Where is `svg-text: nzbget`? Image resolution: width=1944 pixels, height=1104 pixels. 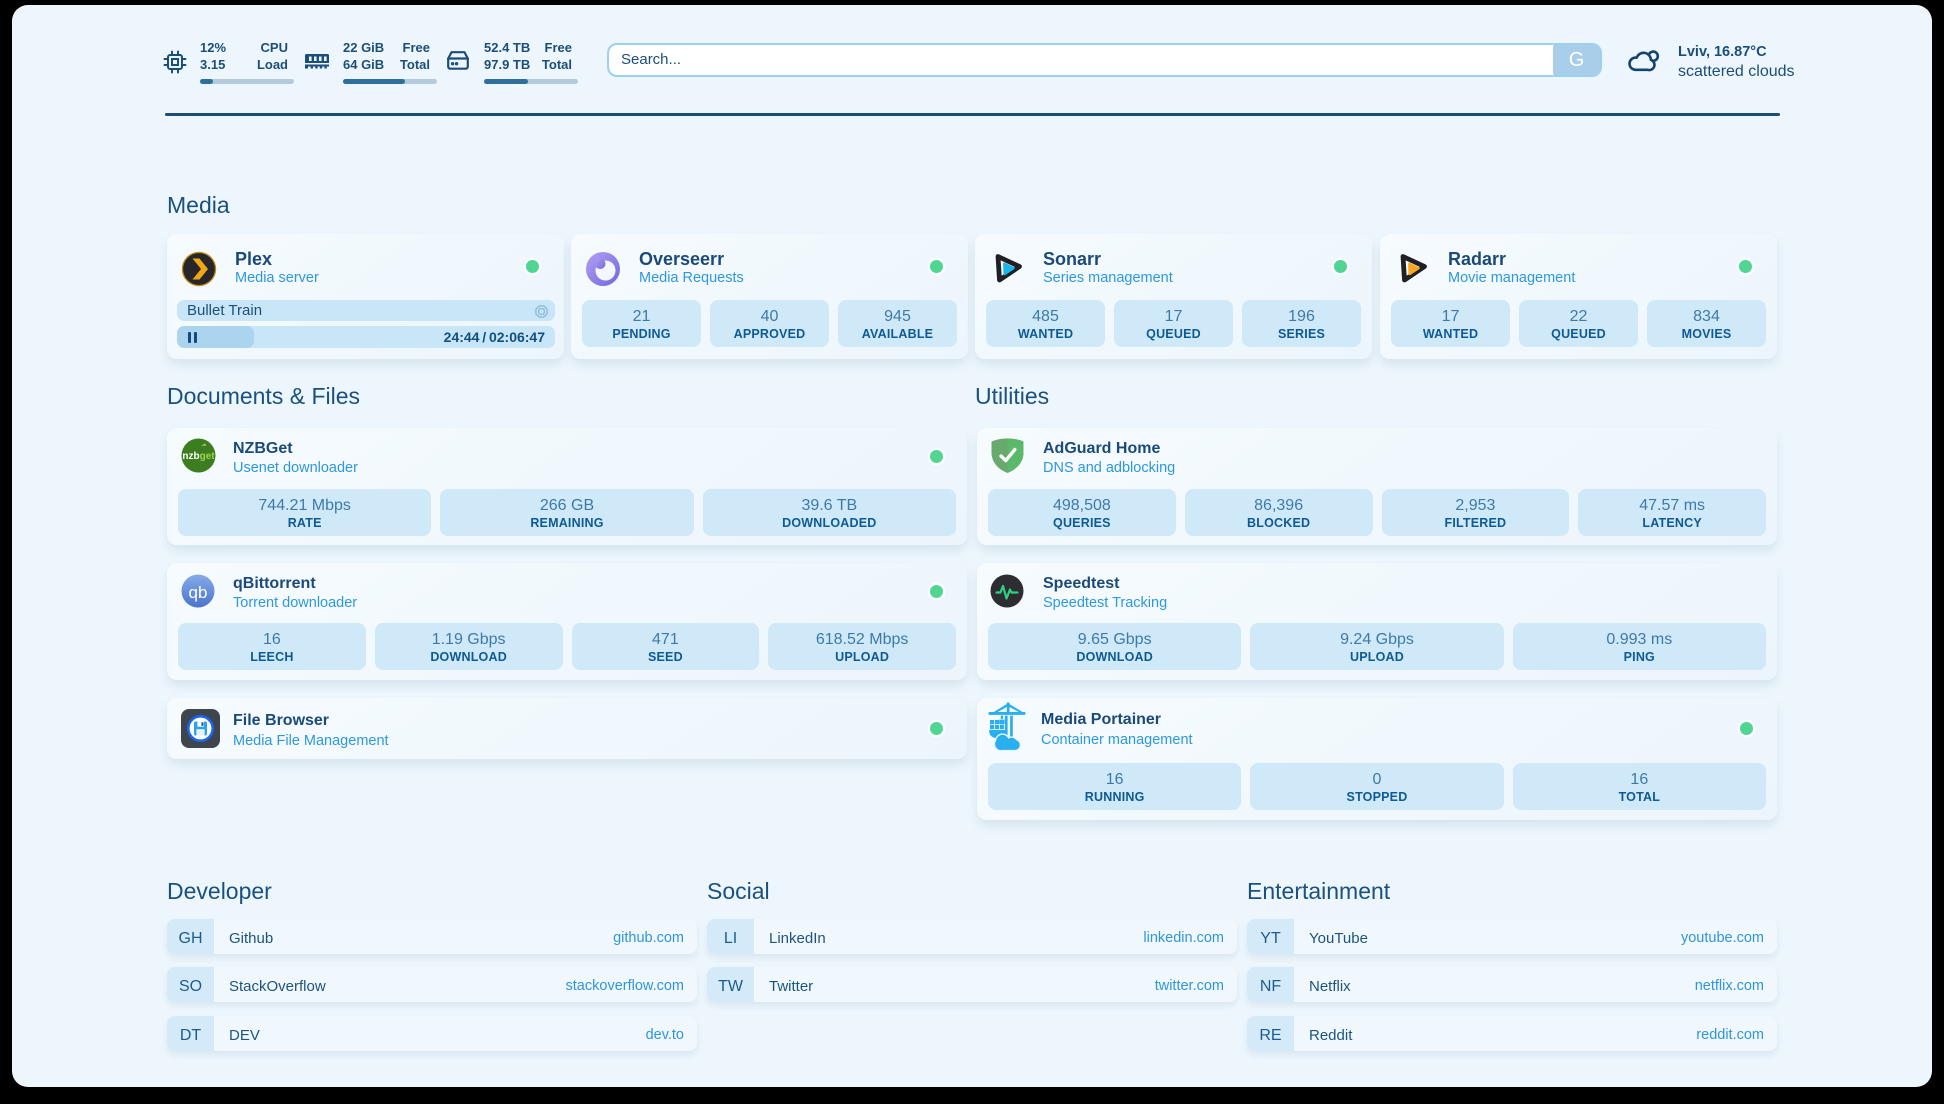
svg-text: nzbget is located at coordinates (198, 456).